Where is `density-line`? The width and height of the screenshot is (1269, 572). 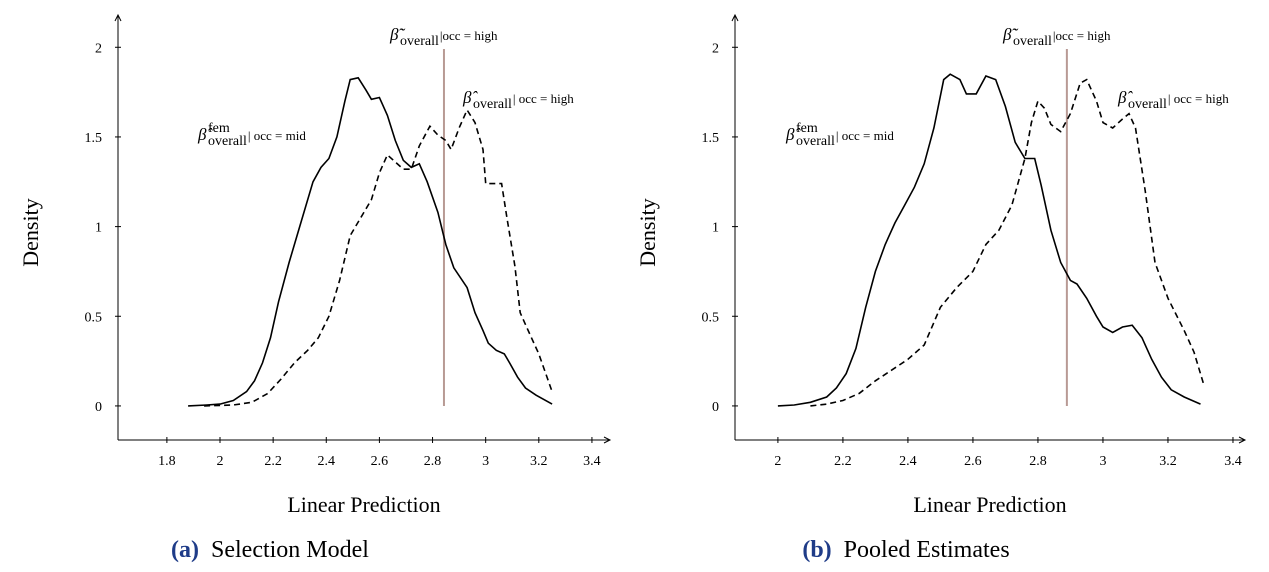
density-line is located at coordinates (378, 257).